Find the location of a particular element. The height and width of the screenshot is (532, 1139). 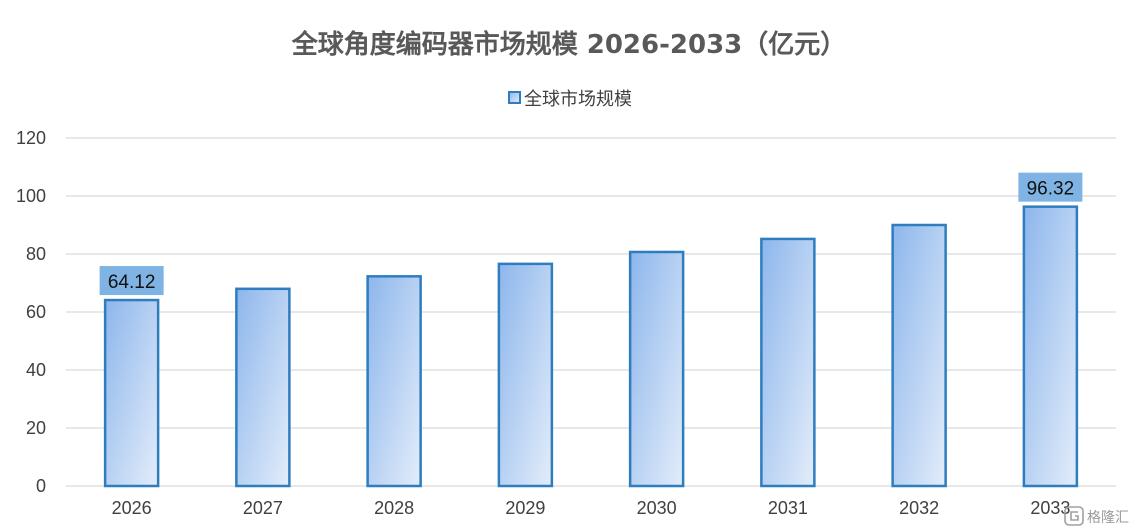

y-axis: 0 20 40 60 80 100 120 is located at coordinates (31, 312).